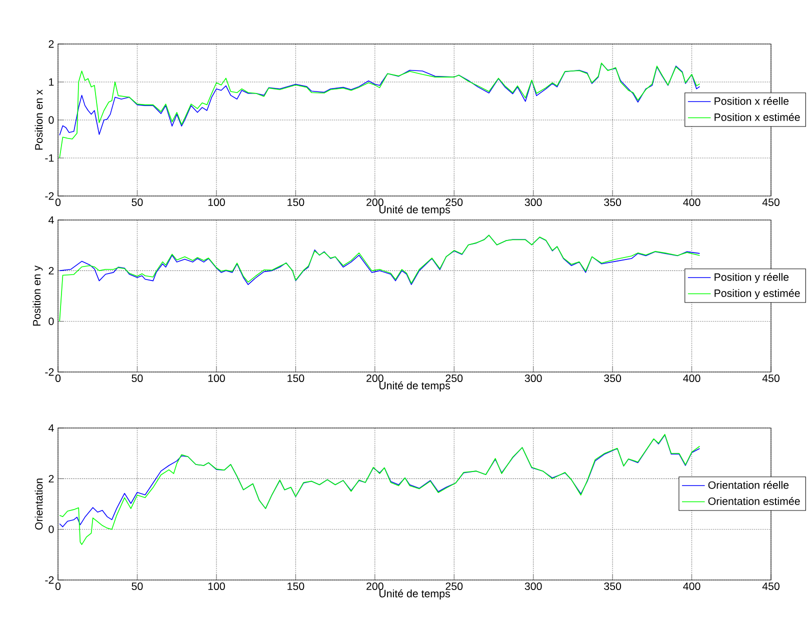 The height and width of the screenshot is (619, 808). I want to click on legend-label: Position y estimée, so click(757, 294).